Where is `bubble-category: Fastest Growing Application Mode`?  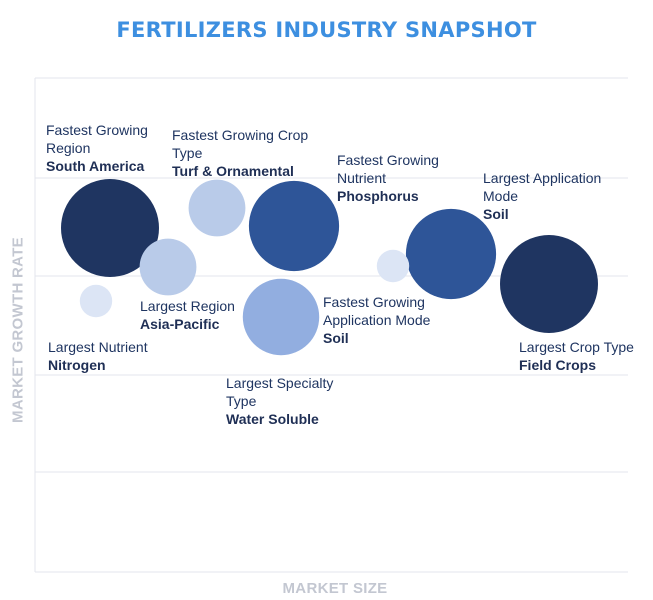
bubble-category: Fastest Growing Application Mode is located at coordinates (377, 311).